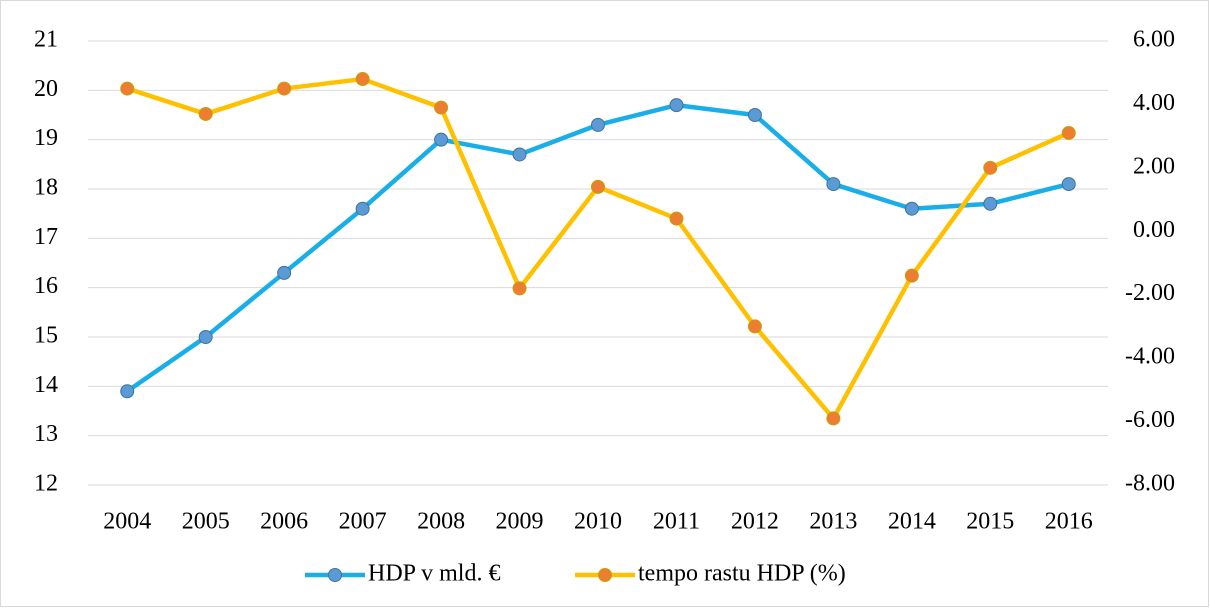  What do you see at coordinates (1154, 40) in the screenshot?
I see `y2-tick-label: 6.00` at bounding box center [1154, 40].